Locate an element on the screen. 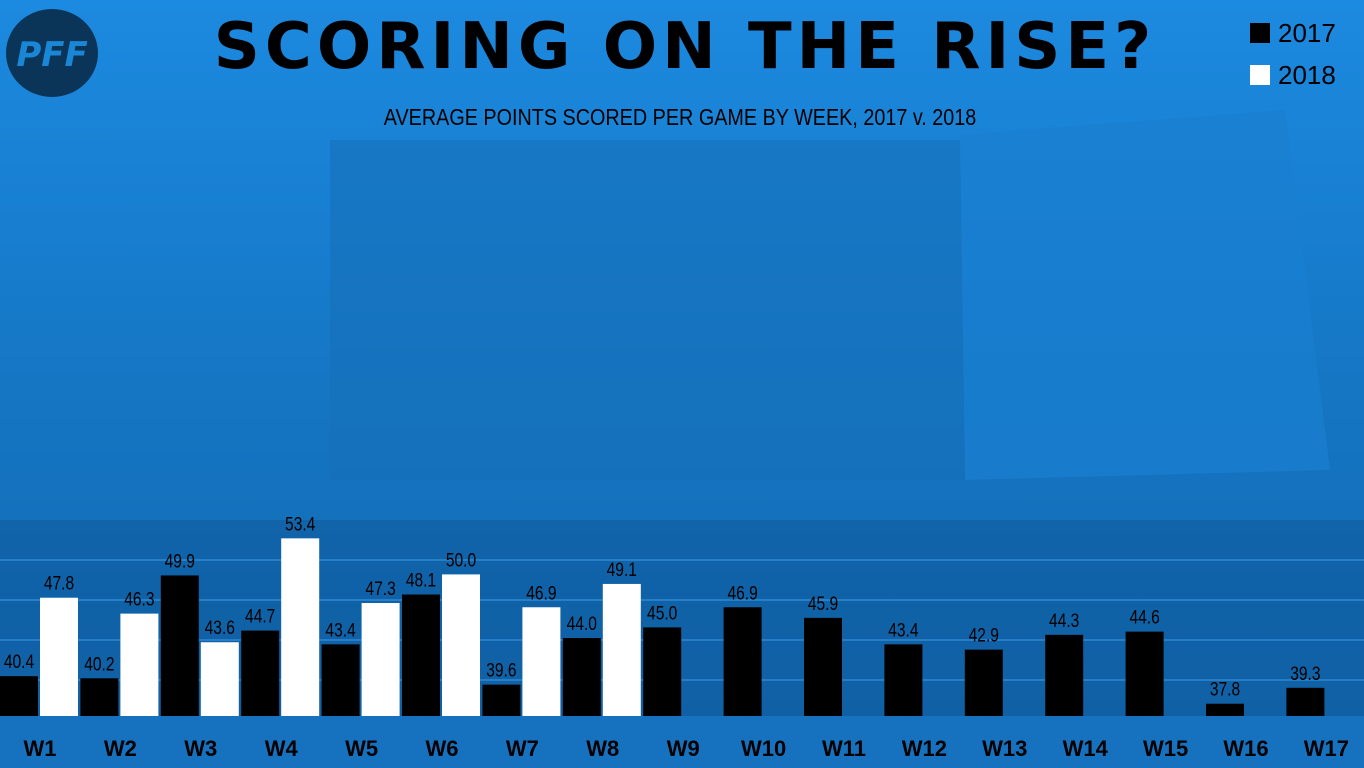 Image resolution: width=1364 pixels, height=768 pixels. x-tick-W2: W2 is located at coordinates (120, 748).